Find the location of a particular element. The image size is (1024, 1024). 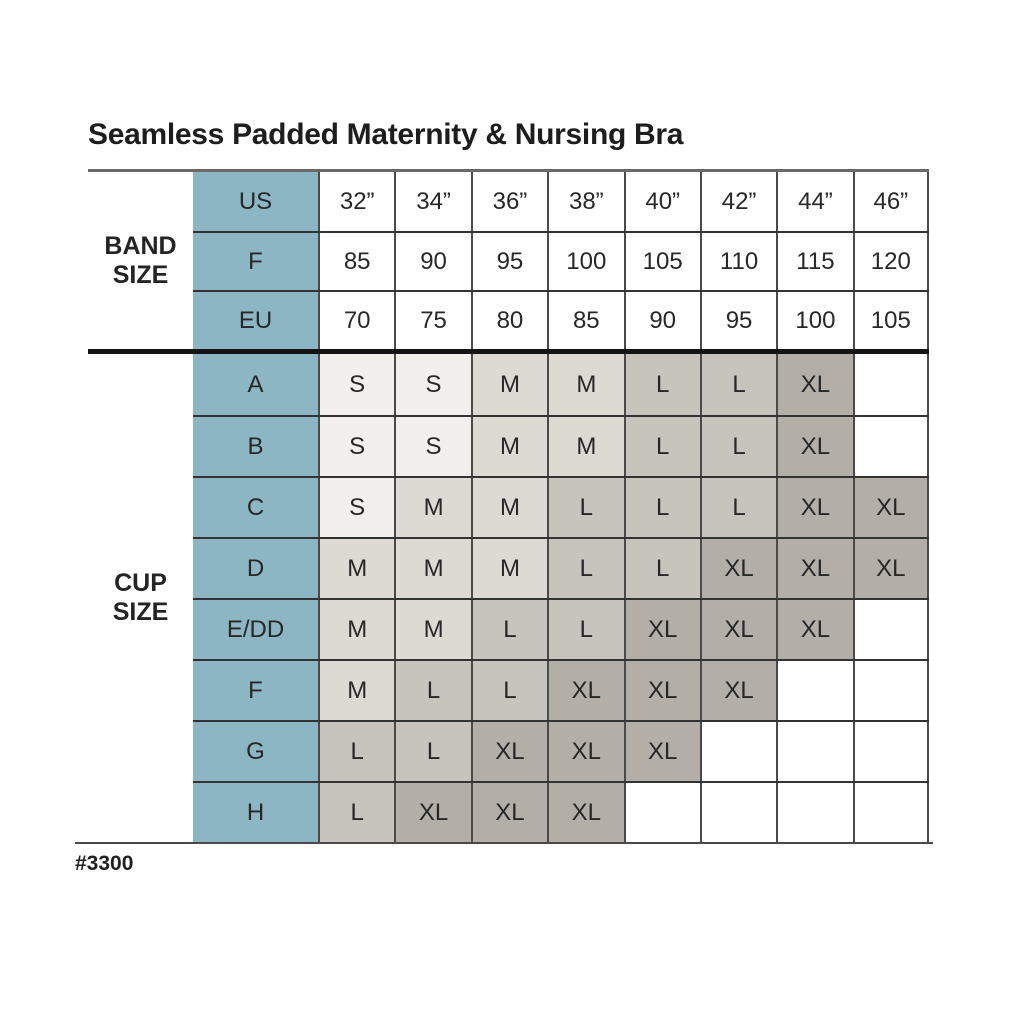

section-divider-line is located at coordinates (508, 351).